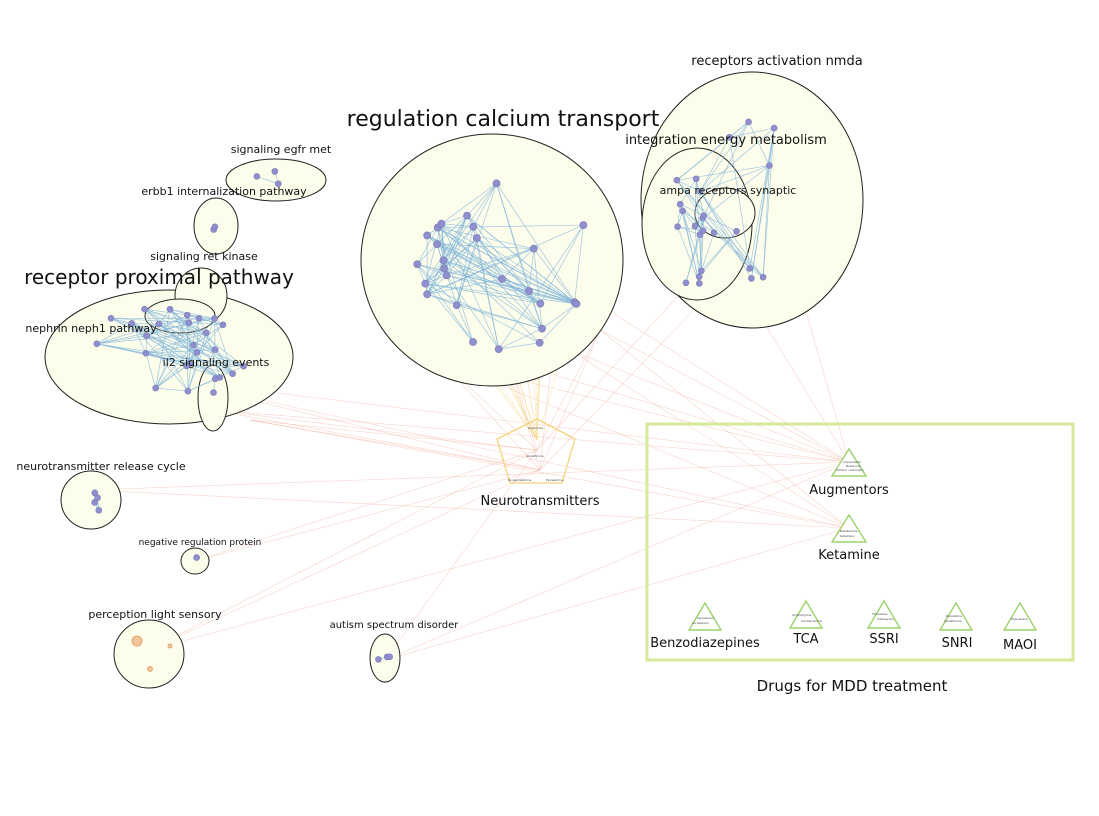 Image resolution: width=1099 pixels, height=816 pixels. Describe the element at coordinates (956, 616) in the screenshot. I see `drug-triangle-snri` at that location.